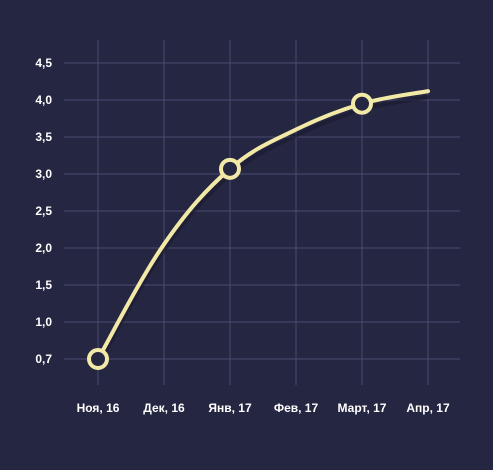  I want to click on y-tick-label: 2,5, so click(43, 211).